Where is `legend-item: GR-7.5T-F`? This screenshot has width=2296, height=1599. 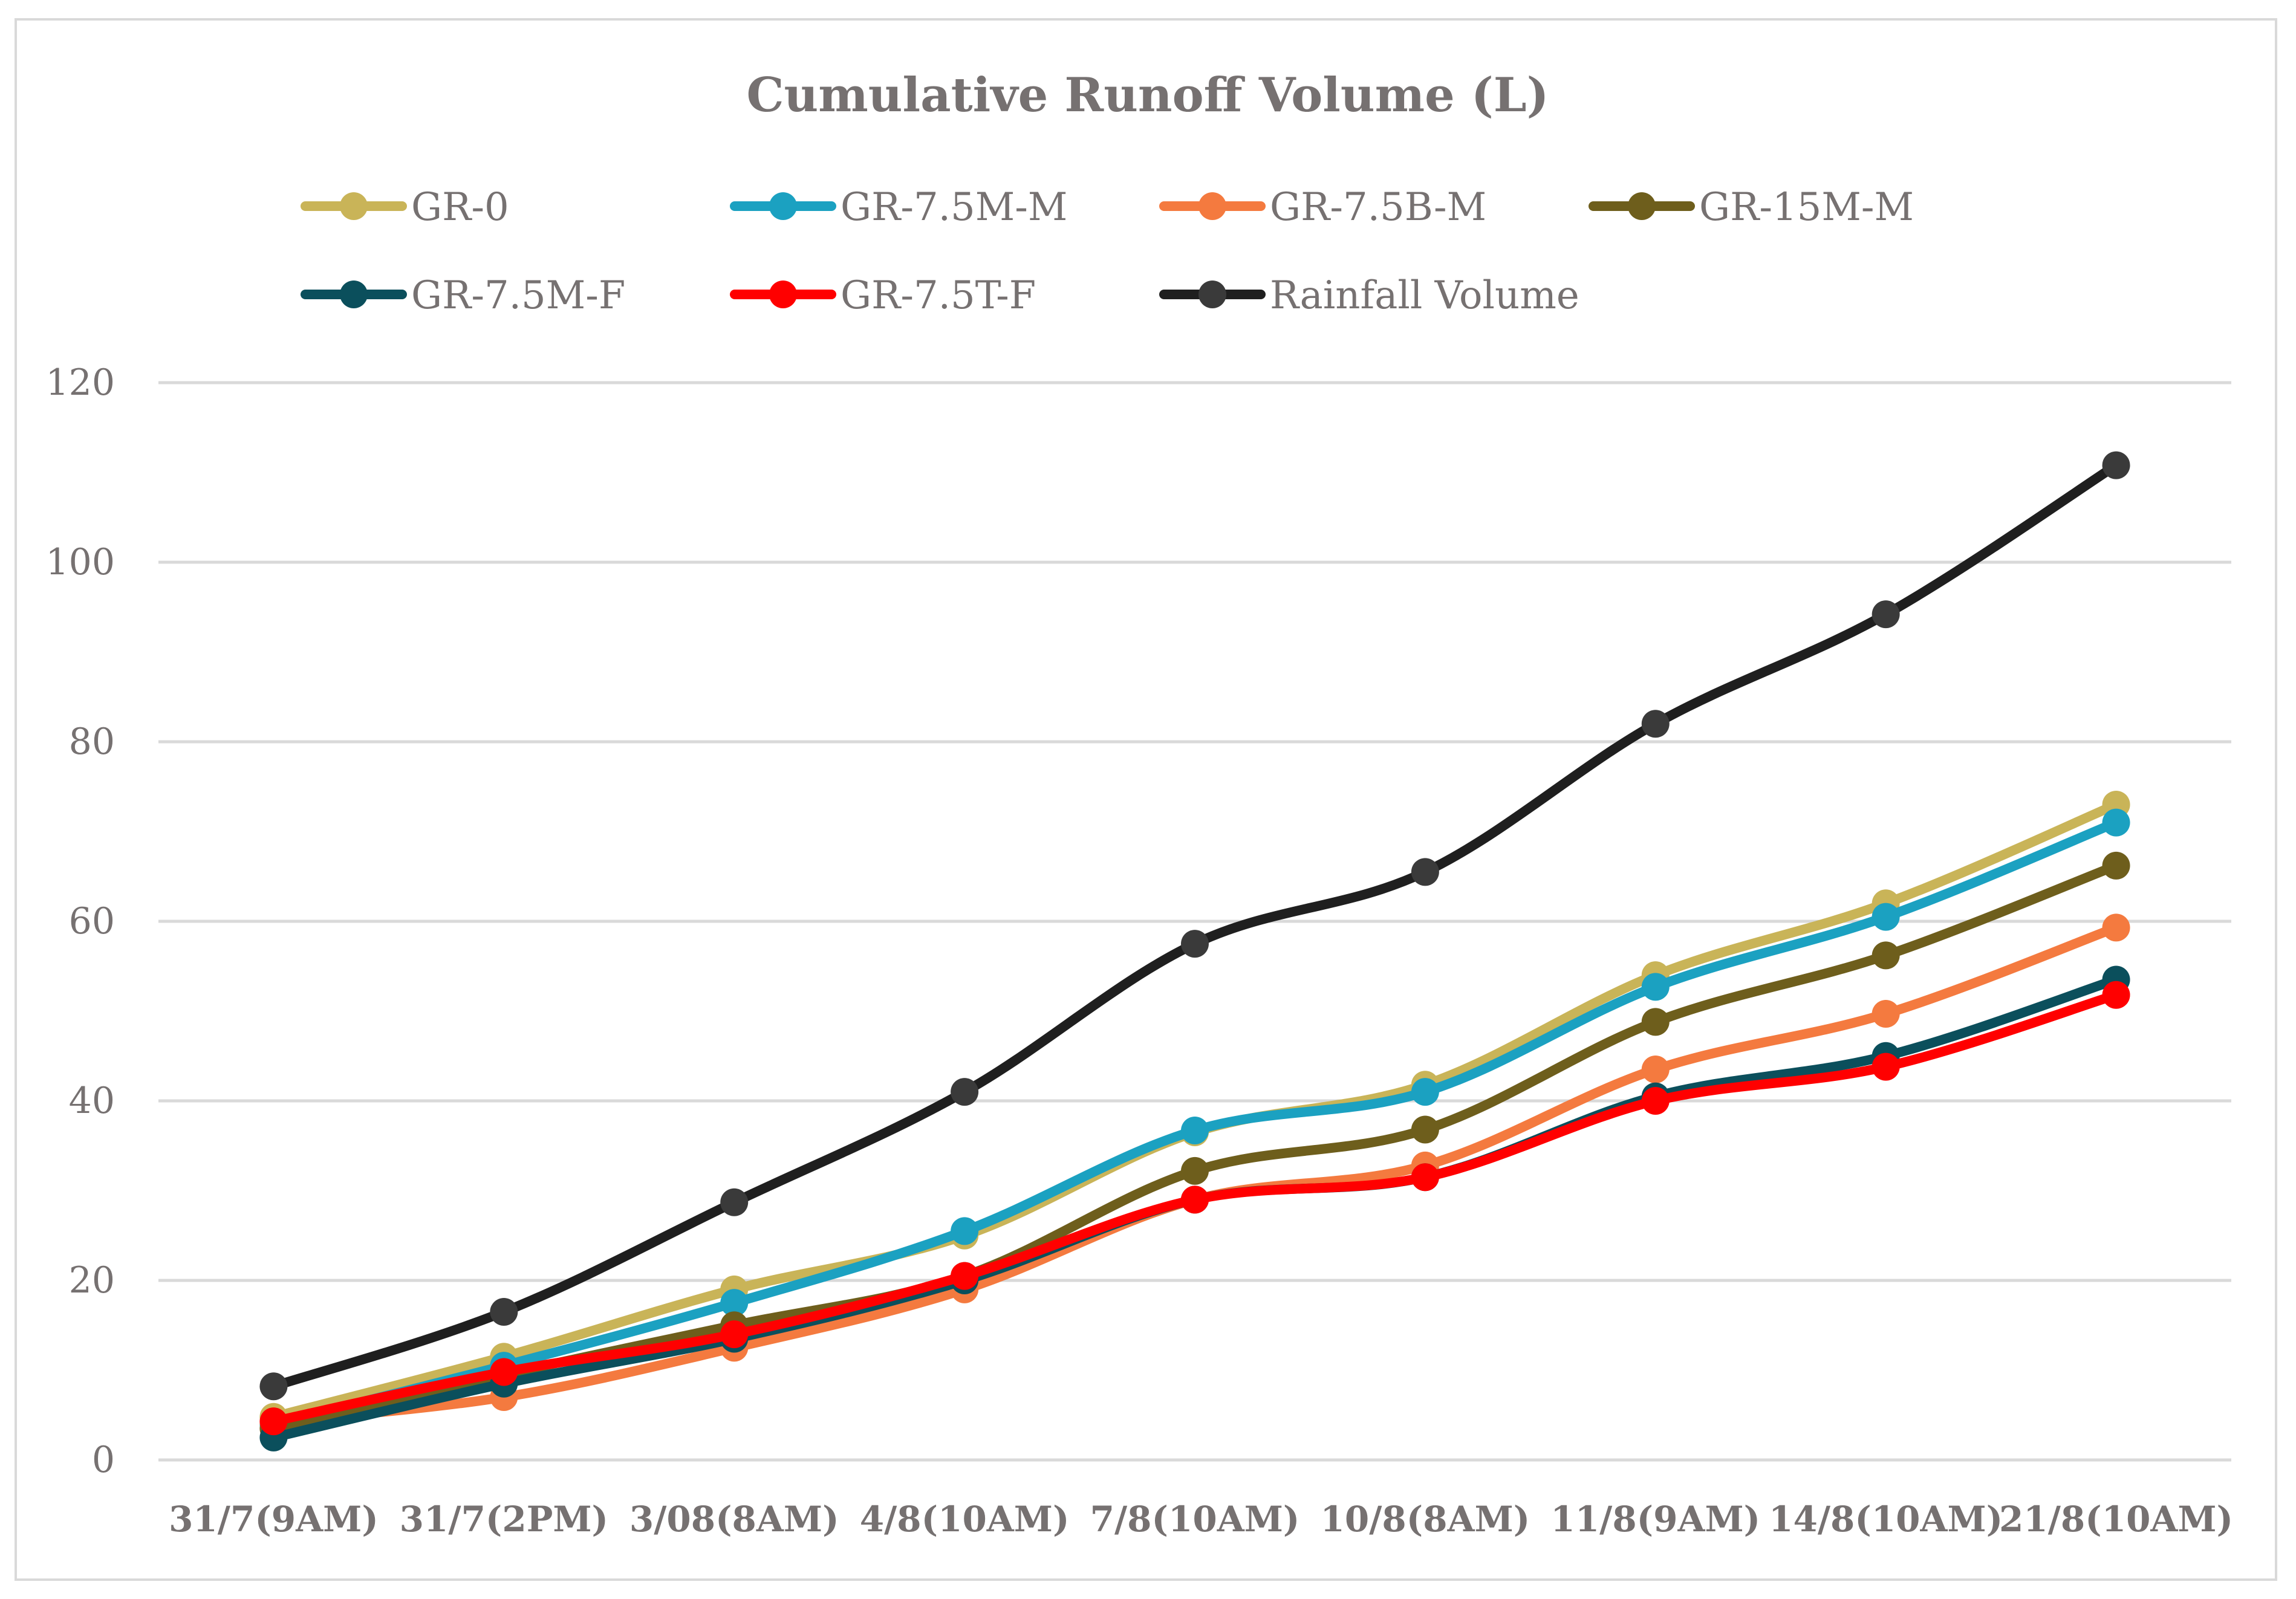 legend-item: GR-7.5T-F is located at coordinates (883, 296).